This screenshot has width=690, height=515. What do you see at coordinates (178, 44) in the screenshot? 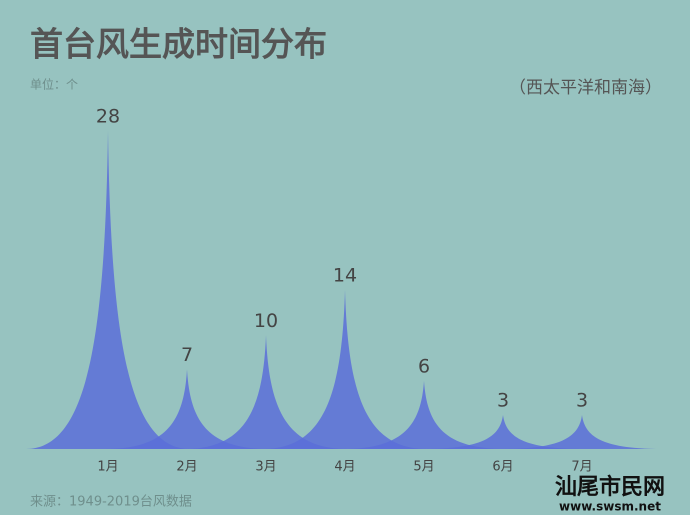
I see `chart-title: 首台风生成时间分布` at bounding box center [178, 44].